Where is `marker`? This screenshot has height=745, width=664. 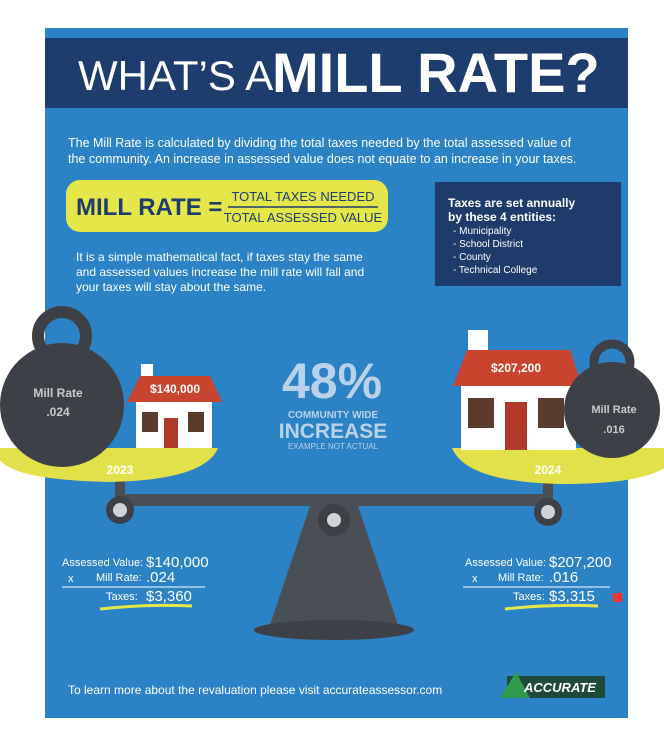
marker is located at coordinates (617, 597).